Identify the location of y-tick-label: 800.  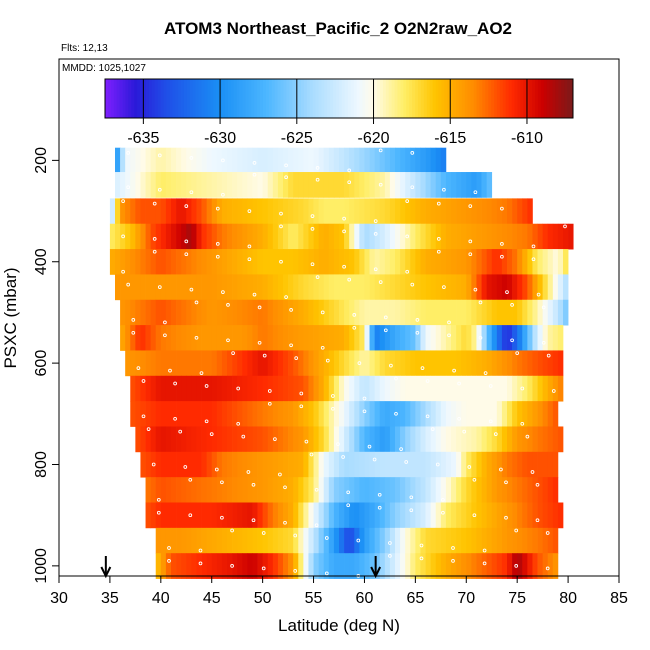
(41, 464).